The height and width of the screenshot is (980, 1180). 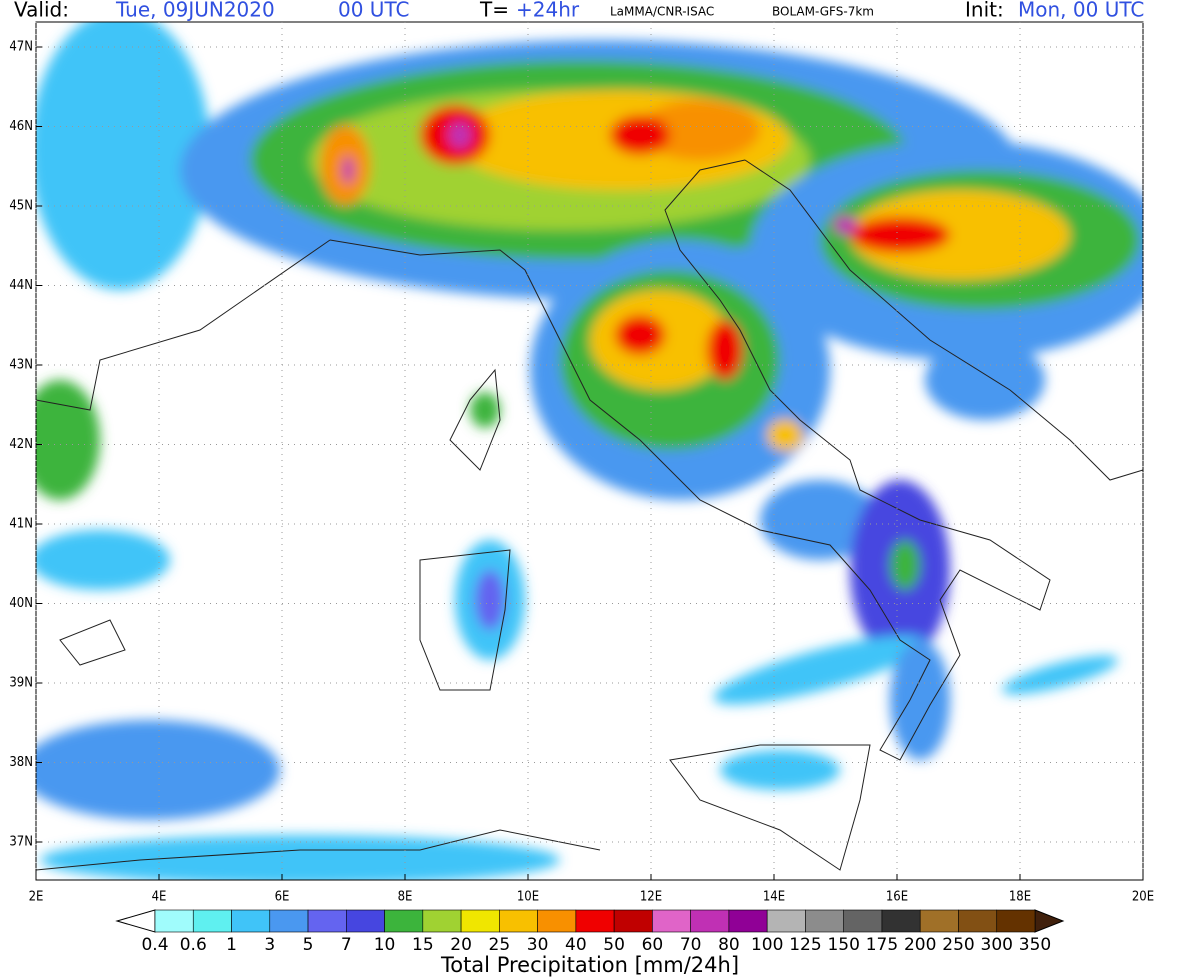 What do you see at coordinates (193, 945) in the screenshot?
I see `colorbar-label: 0.6` at bounding box center [193, 945].